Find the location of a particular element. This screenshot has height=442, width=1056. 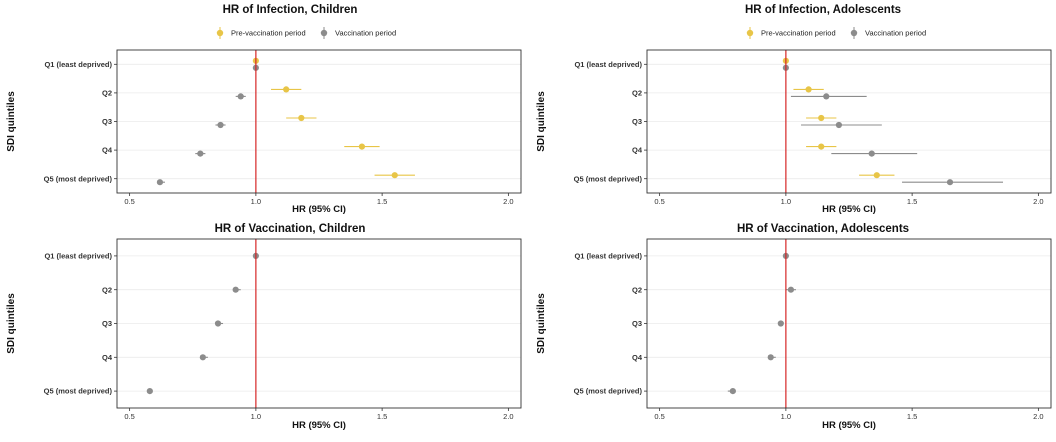

chart-title: HR of Vaccination, Adolescents is located at coordinates (823, 229).